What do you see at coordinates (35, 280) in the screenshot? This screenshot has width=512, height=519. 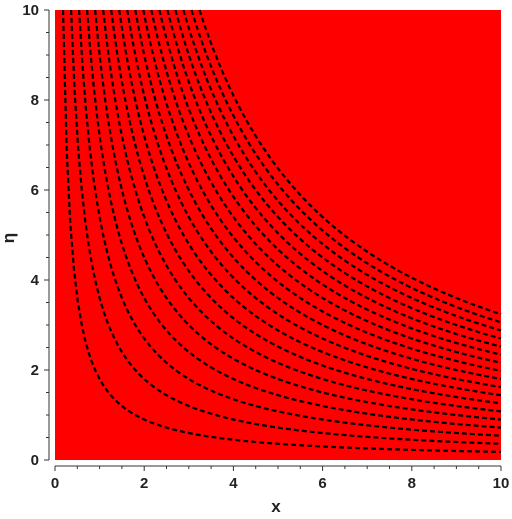 I see `y-tick-label: 4` at bounding box center [35, 280].